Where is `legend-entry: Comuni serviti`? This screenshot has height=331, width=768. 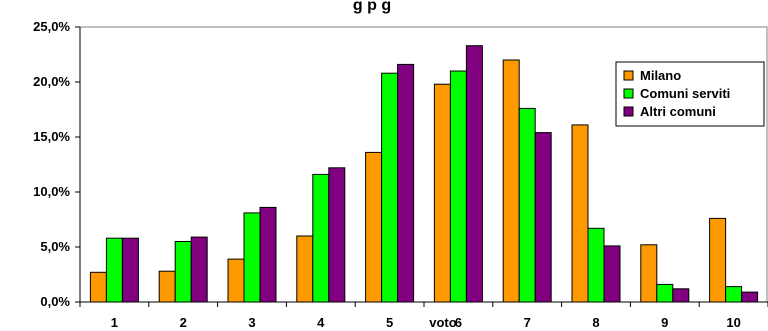 legend-entry: Comuni serviti is located at coordinates (685, 93).